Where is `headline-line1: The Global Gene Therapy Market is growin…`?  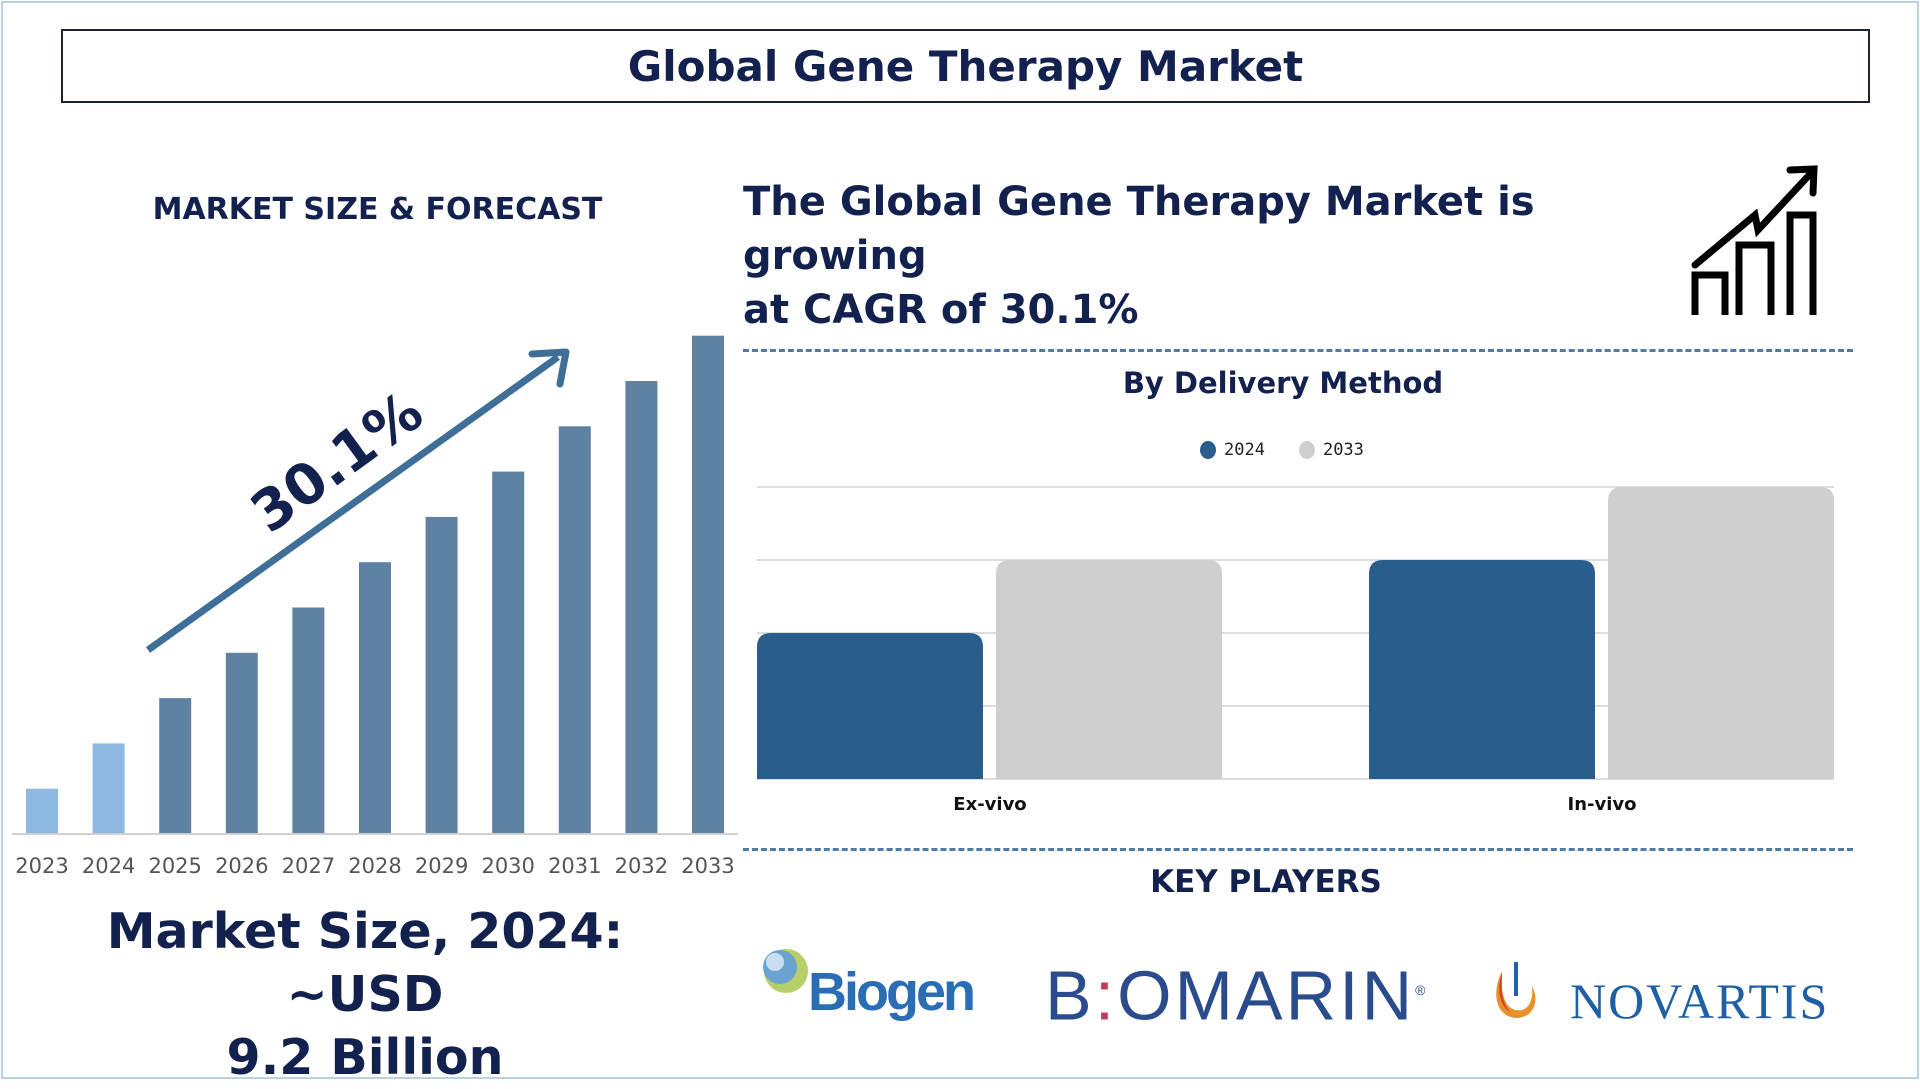
headline-line1: The Global Gene Therapy Market is growin… is located at coordinates (1139, 229).